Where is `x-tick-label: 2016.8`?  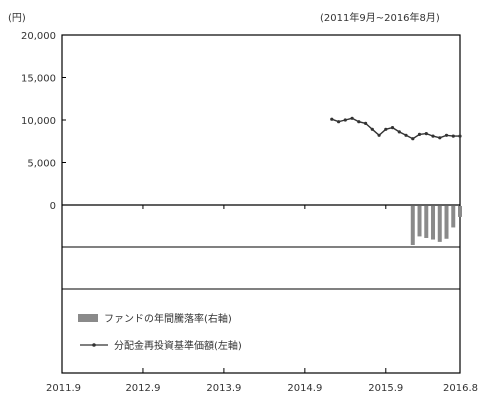 x-tick-label: 2016.8 is located at coordinates (460, 388).